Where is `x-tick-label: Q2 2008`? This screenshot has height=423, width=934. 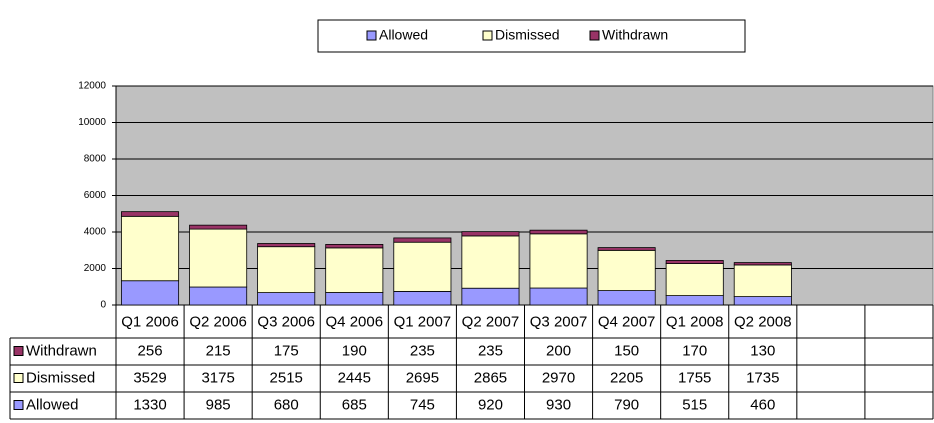 x-tick-label: Q2 2008 is located at coordinates (763, 321).